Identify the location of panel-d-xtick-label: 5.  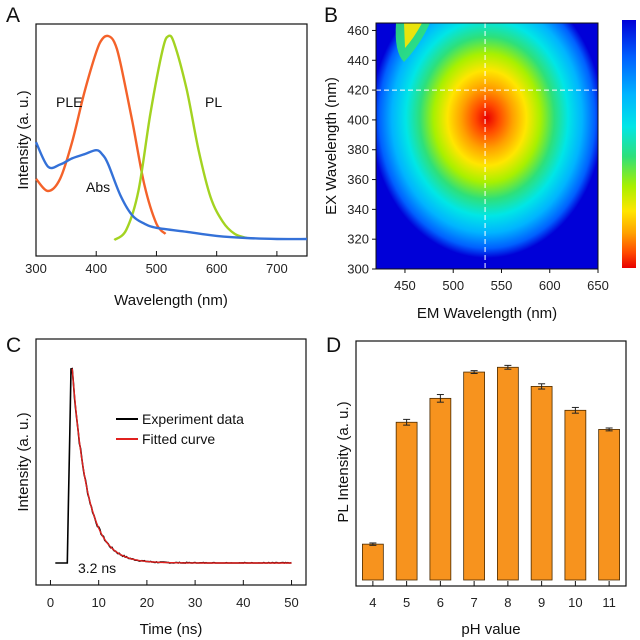
(406, 602).